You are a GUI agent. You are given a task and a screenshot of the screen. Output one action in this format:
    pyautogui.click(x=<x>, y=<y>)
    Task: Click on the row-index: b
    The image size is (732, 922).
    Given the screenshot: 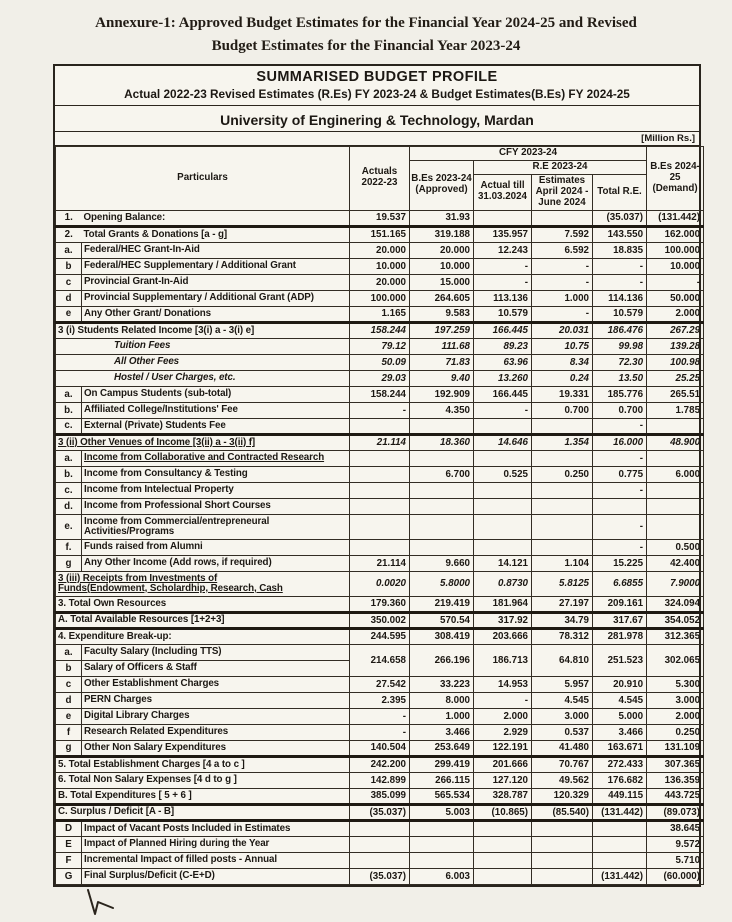 What is the action you would take?
    pyautogui.click(x=68, y=266)
    